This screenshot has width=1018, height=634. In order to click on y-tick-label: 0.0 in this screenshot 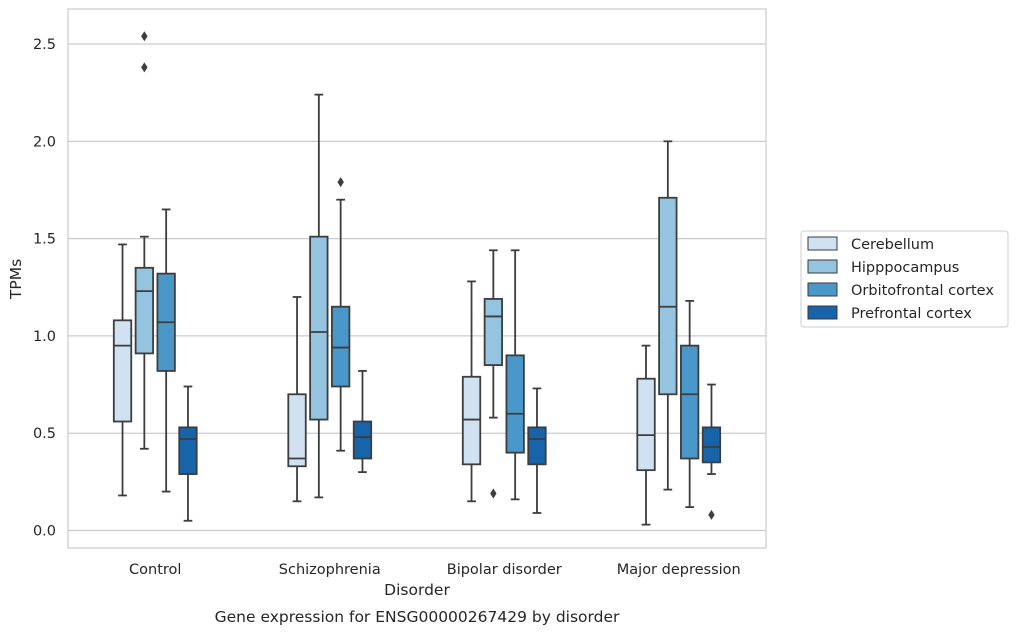, I will do `click(44, 531)`.